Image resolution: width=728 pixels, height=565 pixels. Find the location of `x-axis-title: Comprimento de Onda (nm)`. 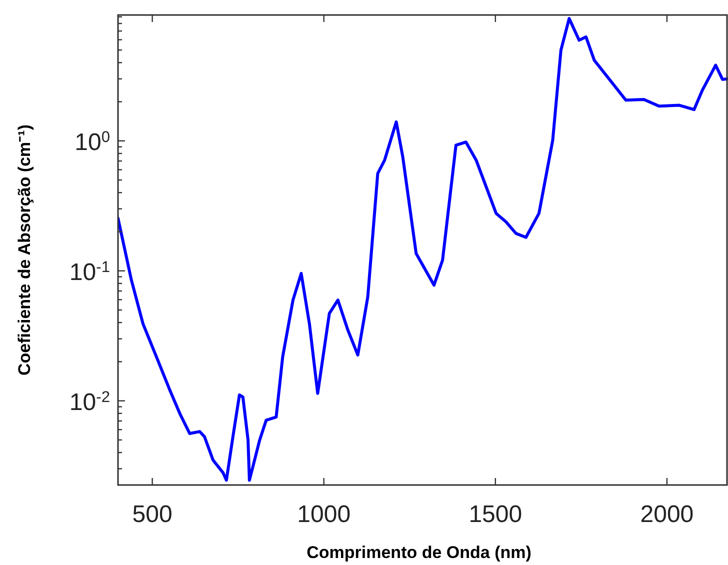

x-axis-title: Comprimento de Onda (nm) is located at coordinates (419, 552).